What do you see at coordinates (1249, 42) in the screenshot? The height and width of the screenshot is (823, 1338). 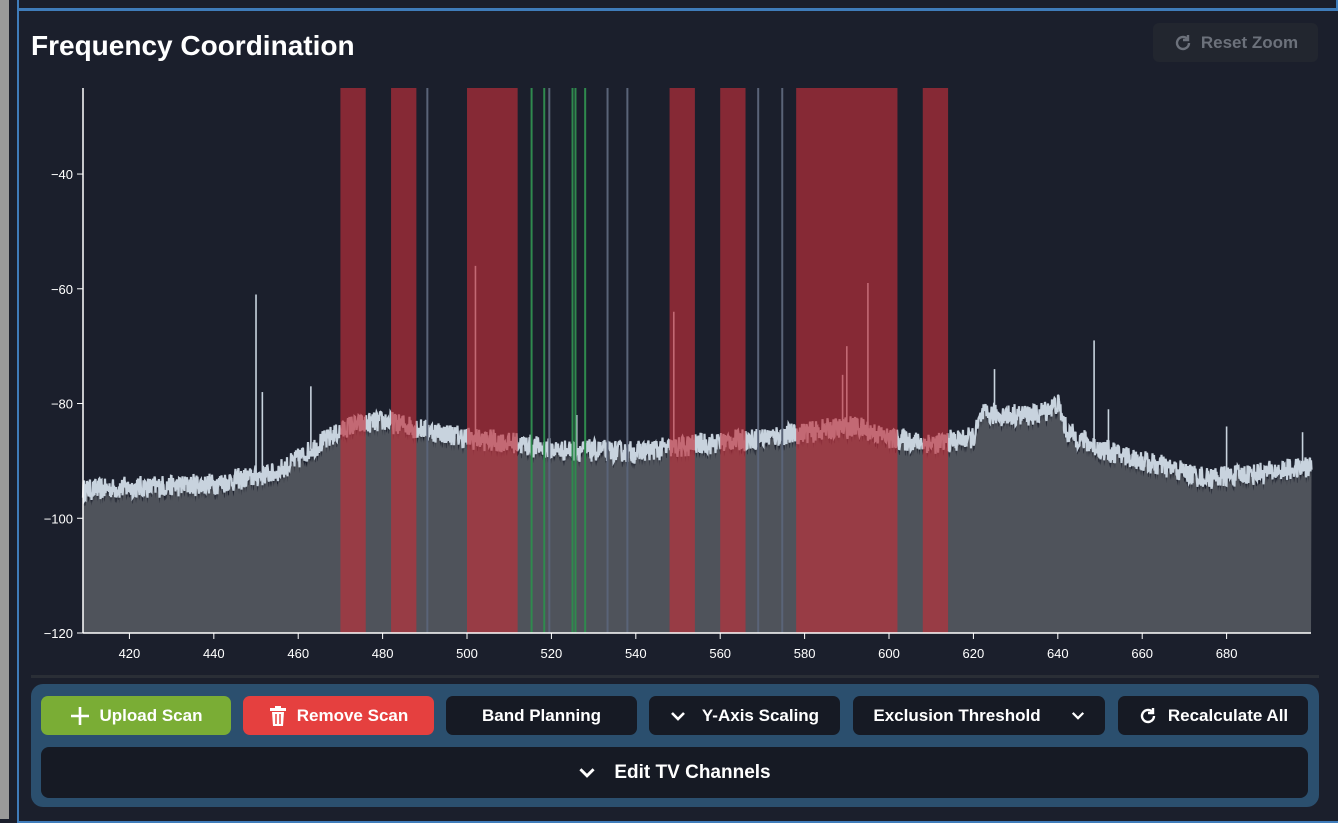 I see `reset-zoom-label: Reset Zoom` at bounding box center [1249, 42].